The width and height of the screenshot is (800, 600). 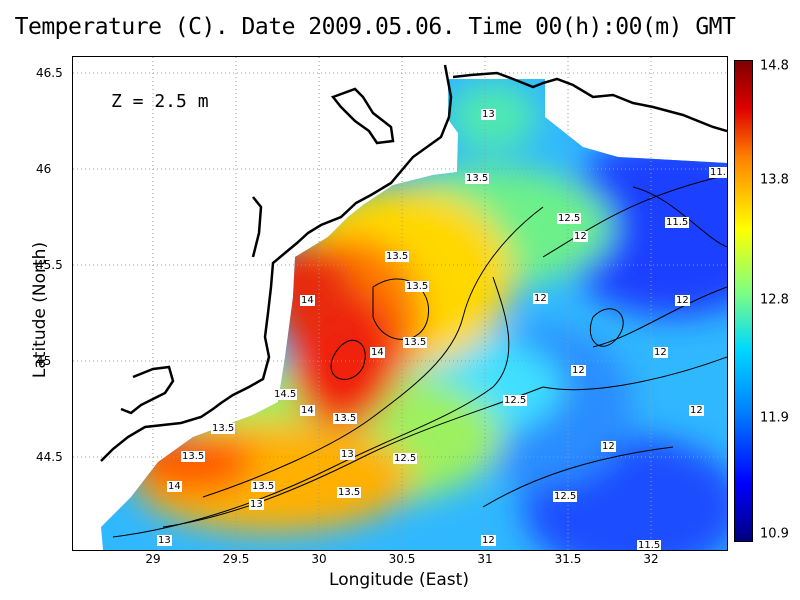 I want to click on y-tick: 46, so click(x=44, y=169).